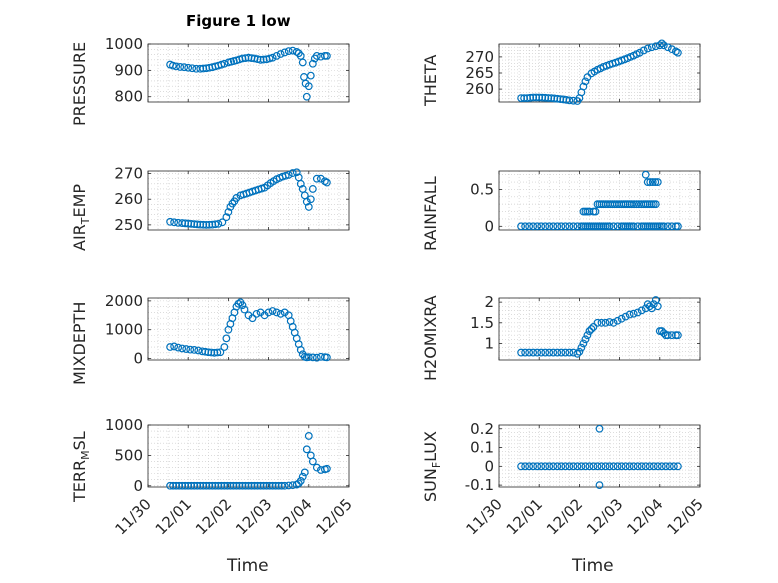 The width and height of the screenshot is (778, 583). Describe the element at coordinates (253, 516) in the screenshot. I see `x-tick-label: 12/03` at that location.